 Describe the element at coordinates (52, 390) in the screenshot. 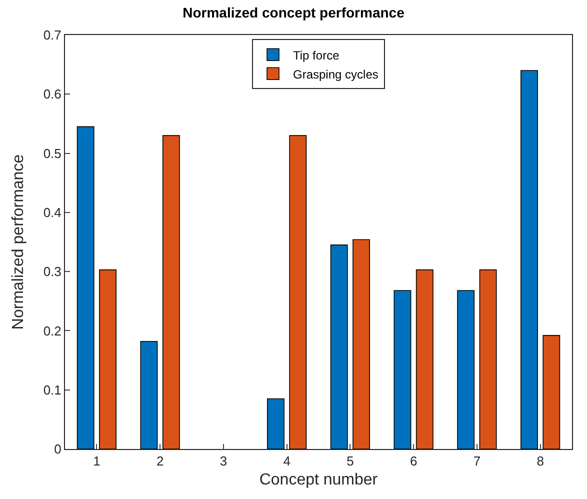

I see `y-tick-label: 0.1` at that location.